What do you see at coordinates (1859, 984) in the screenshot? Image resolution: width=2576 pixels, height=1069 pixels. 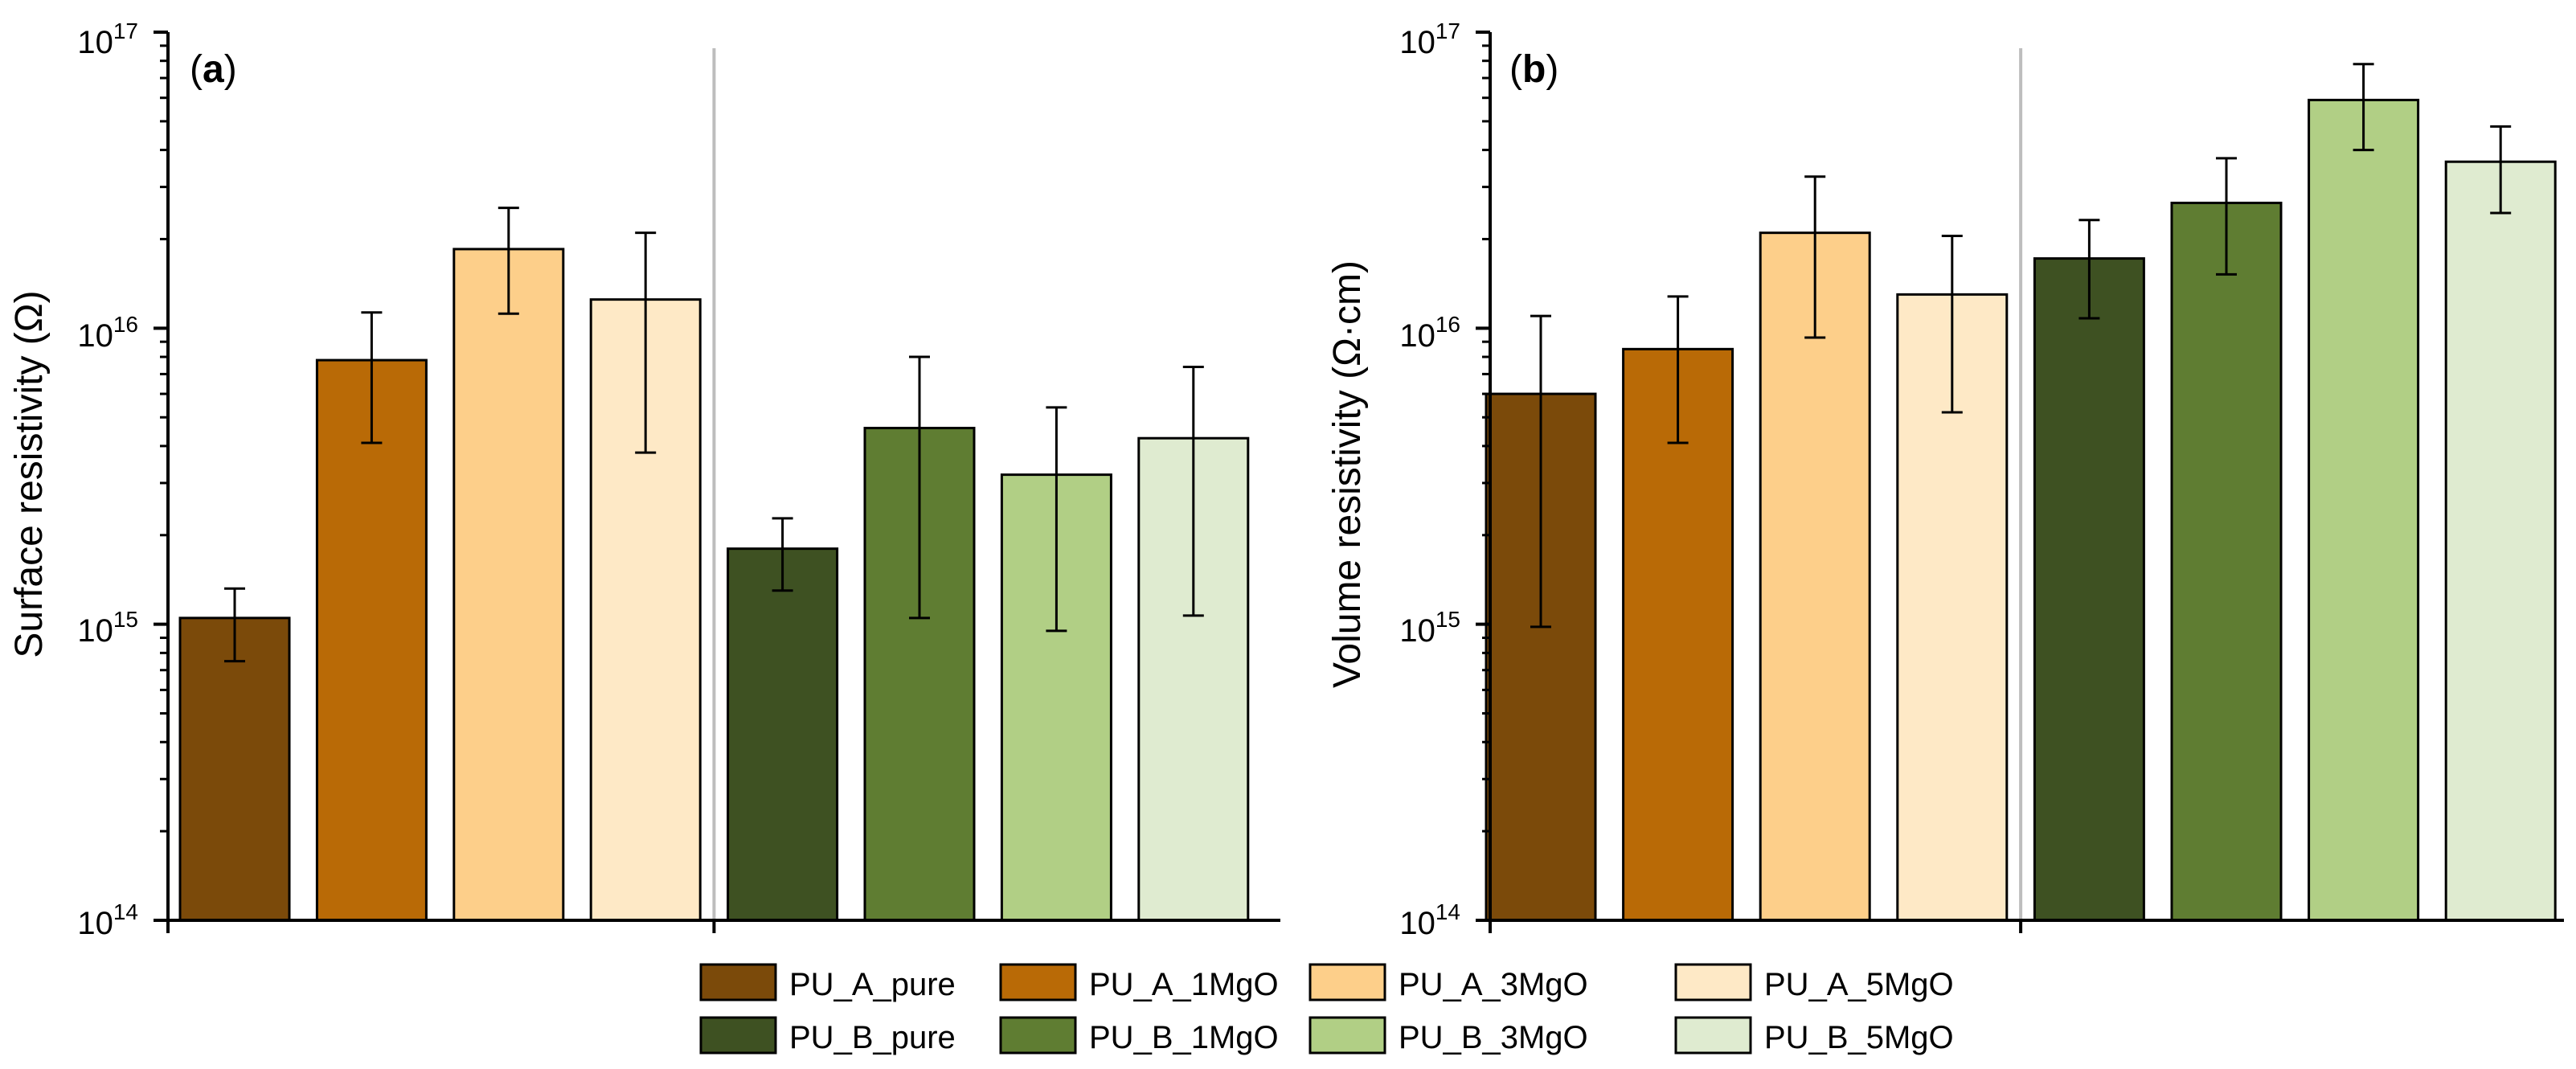 I see `legend-label: PU_A_5MgO` at bounding box center [1859, 984].